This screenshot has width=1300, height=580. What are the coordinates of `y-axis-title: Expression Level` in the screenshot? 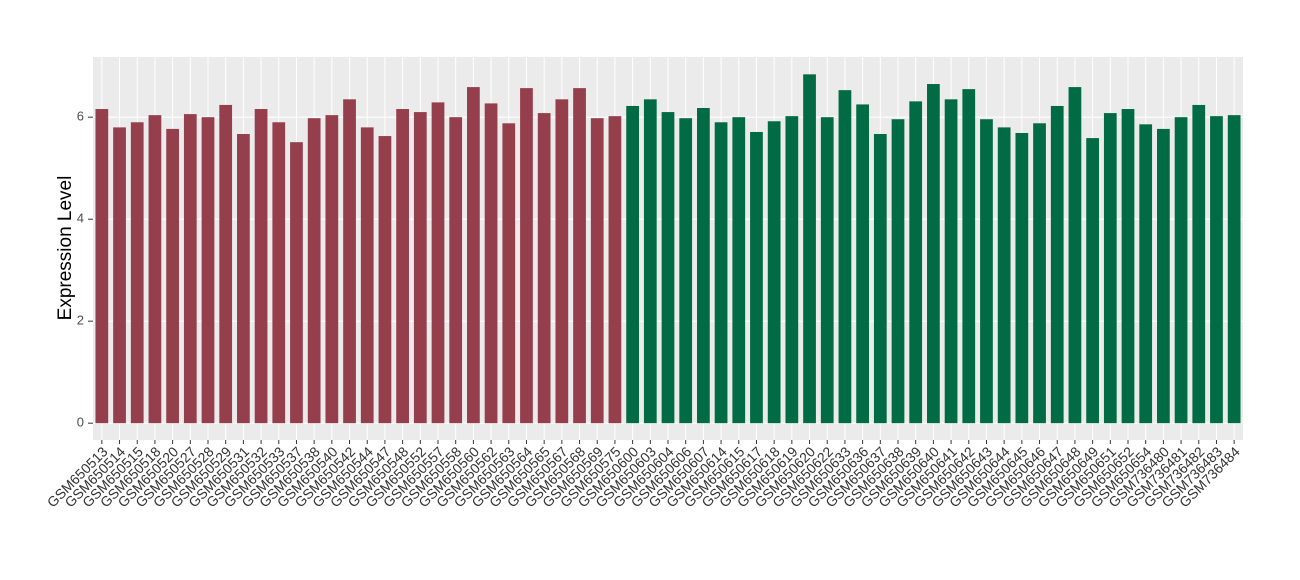 It's located at (65, 248).